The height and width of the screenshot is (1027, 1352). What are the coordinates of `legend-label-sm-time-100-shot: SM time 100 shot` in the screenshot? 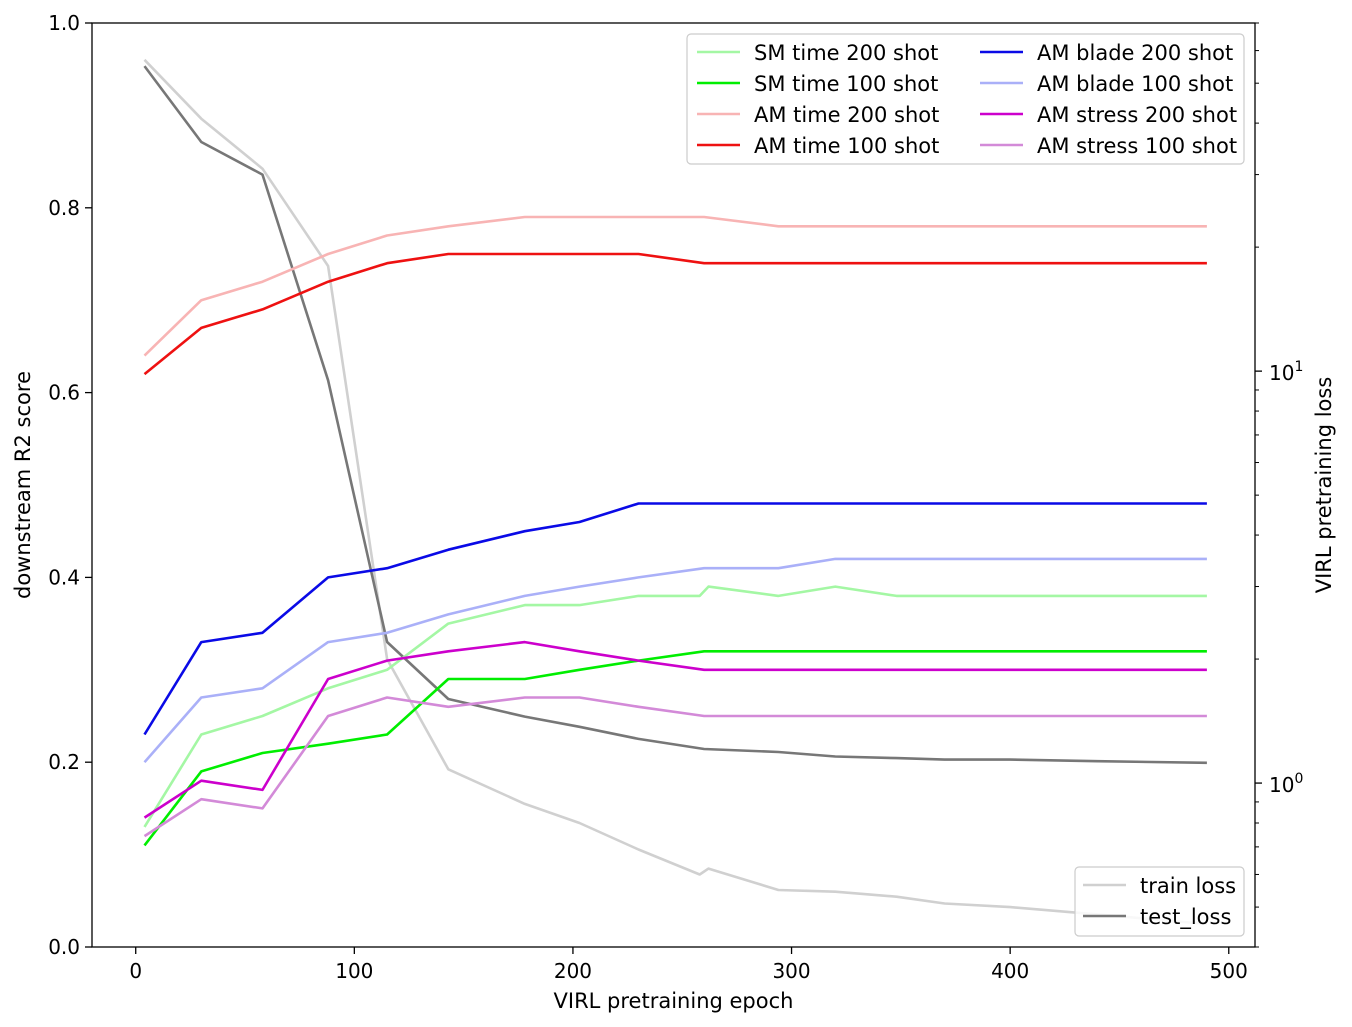 It's located at (846, 84).